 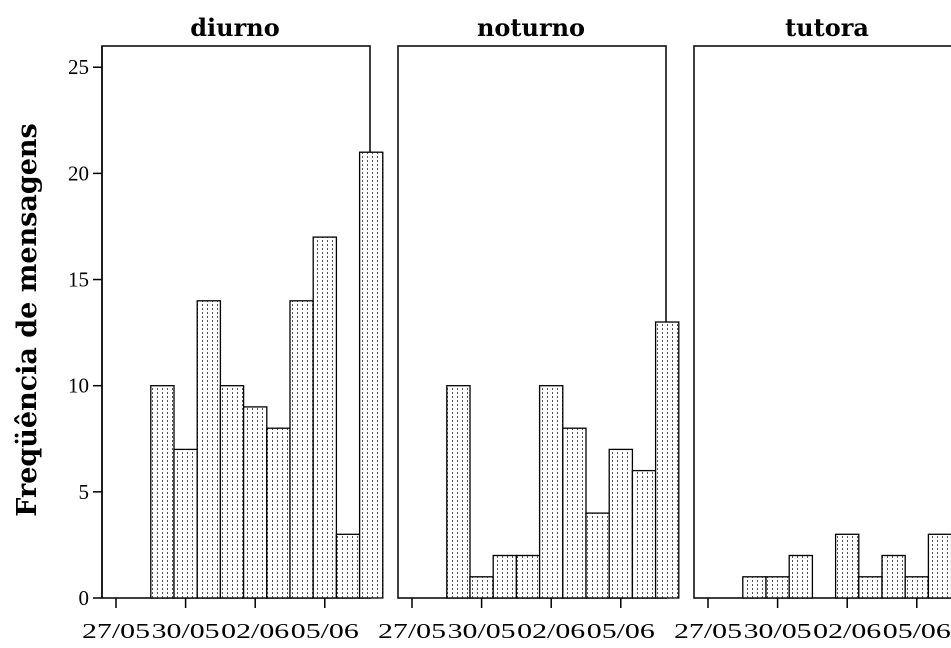 What do you see at coordinates (78, 67) in the screenshot?
I see `y-tick-label: 25` at bounding box center [78, 67].